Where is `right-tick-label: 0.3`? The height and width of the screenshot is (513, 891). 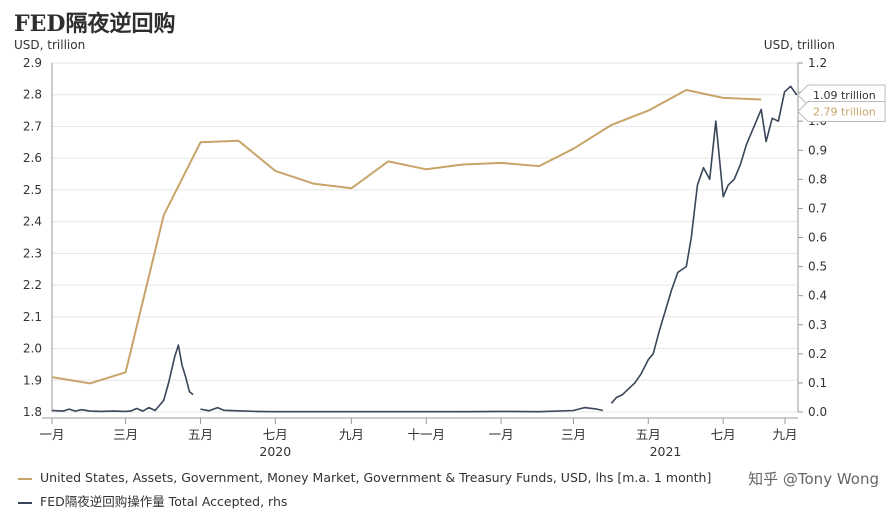
right-tick-label: 0.3 is located at coordinates (817, 325).